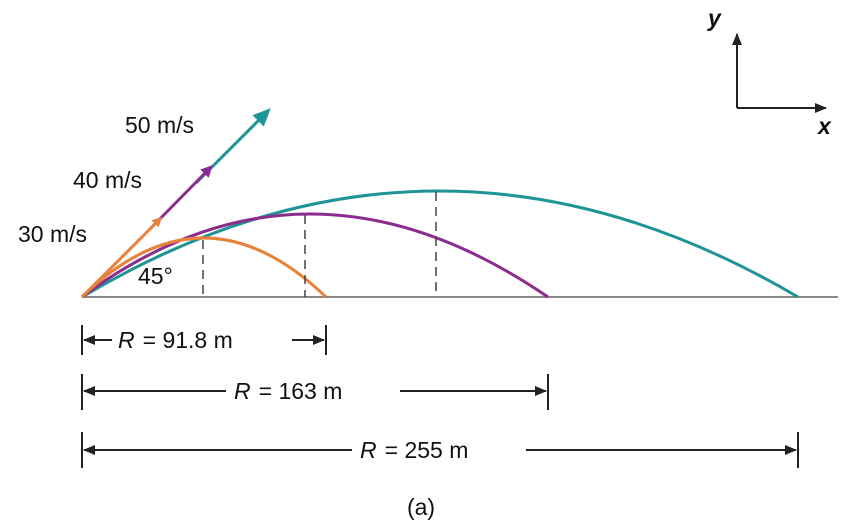 This screenshot has height=527, width=843. I want to click on trajectory-30ms, so click(204, 267).